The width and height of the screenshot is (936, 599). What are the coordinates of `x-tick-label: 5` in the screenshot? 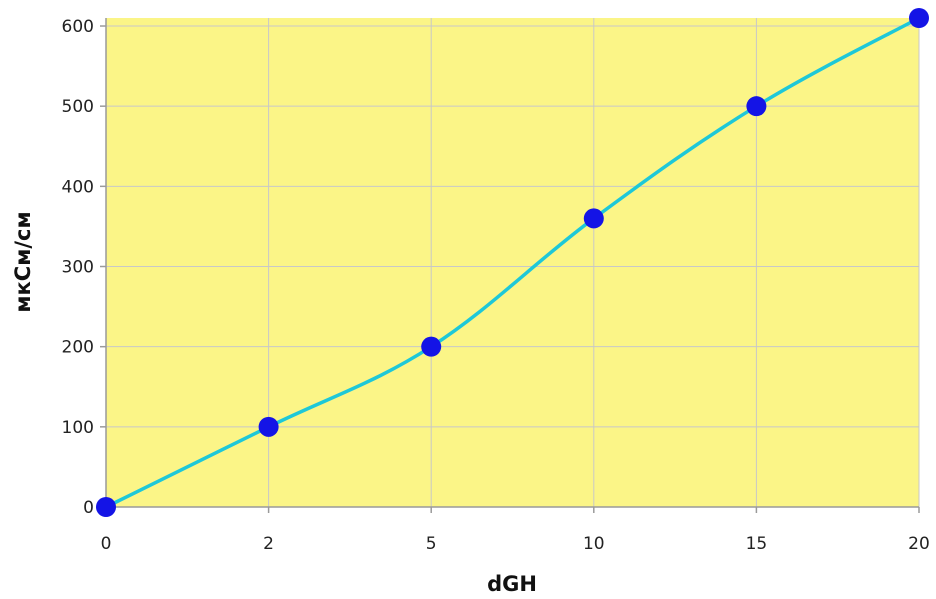 It's located at (431, 544).